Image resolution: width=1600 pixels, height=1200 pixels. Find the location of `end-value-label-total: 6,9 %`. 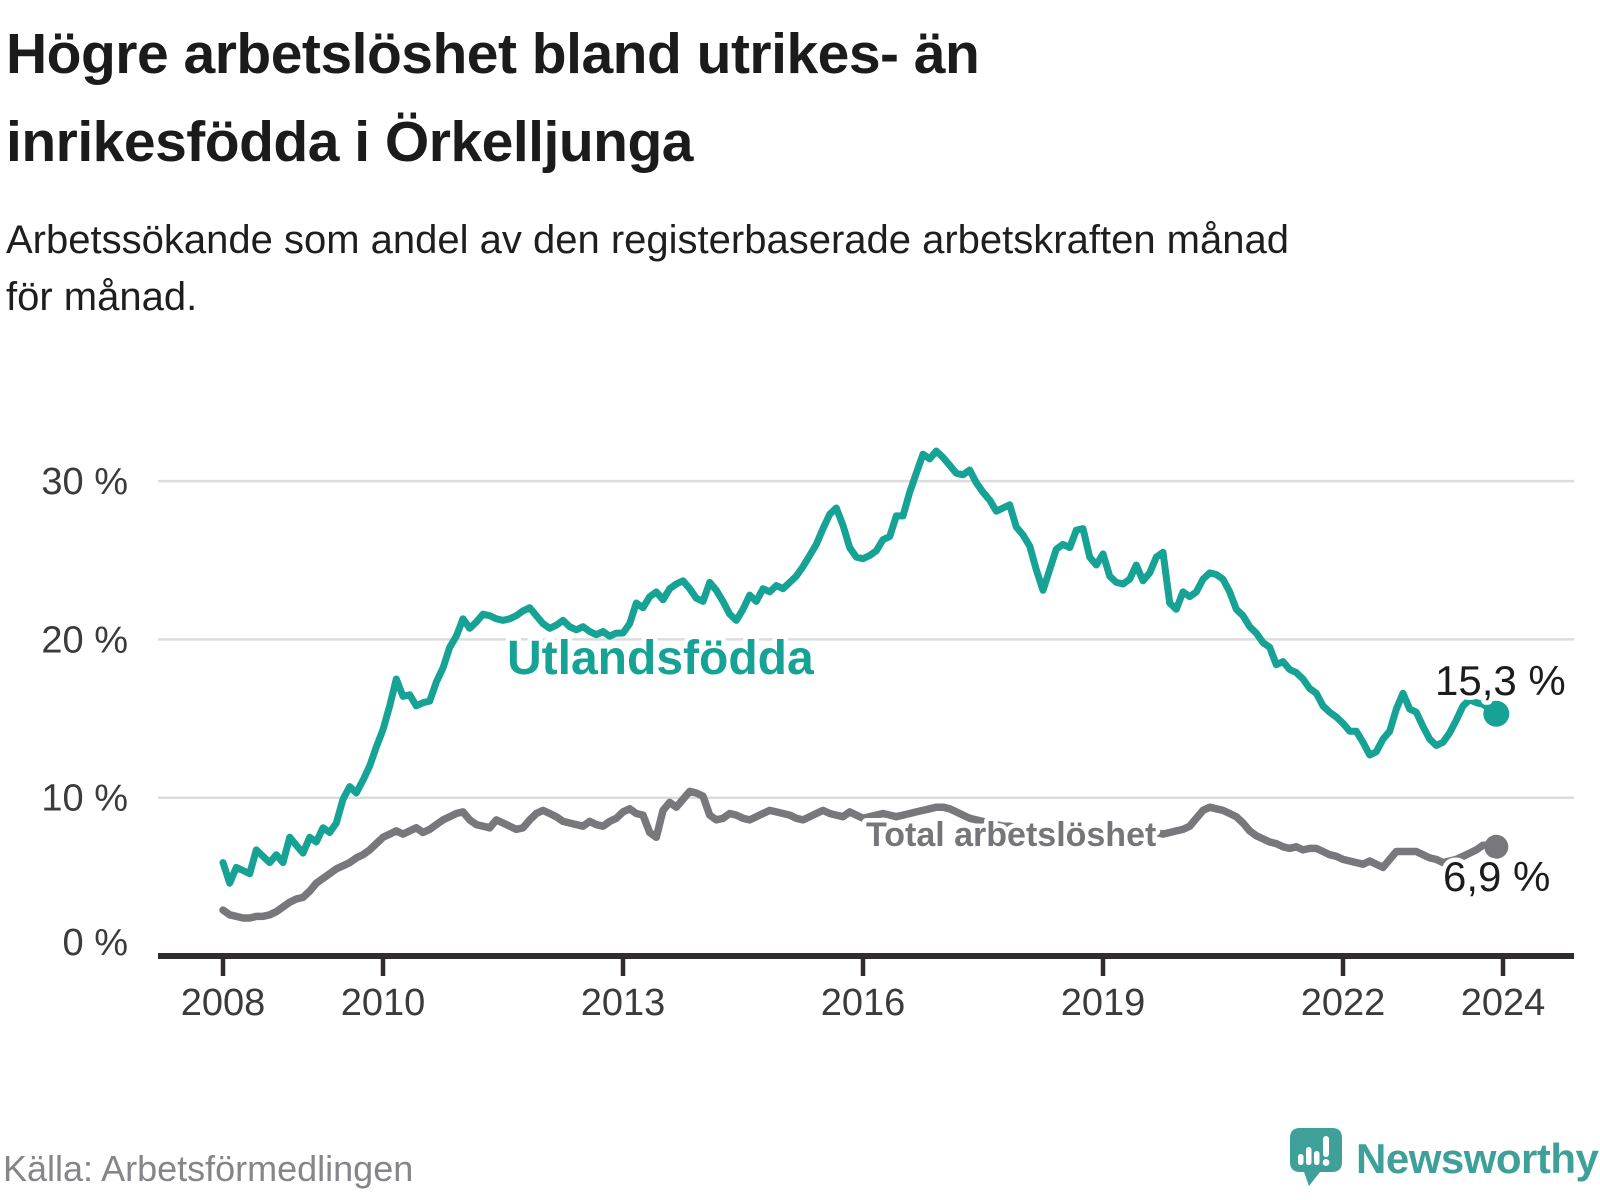

end-value-label-total: 6,9 % is located at coordinates (1496, 876).